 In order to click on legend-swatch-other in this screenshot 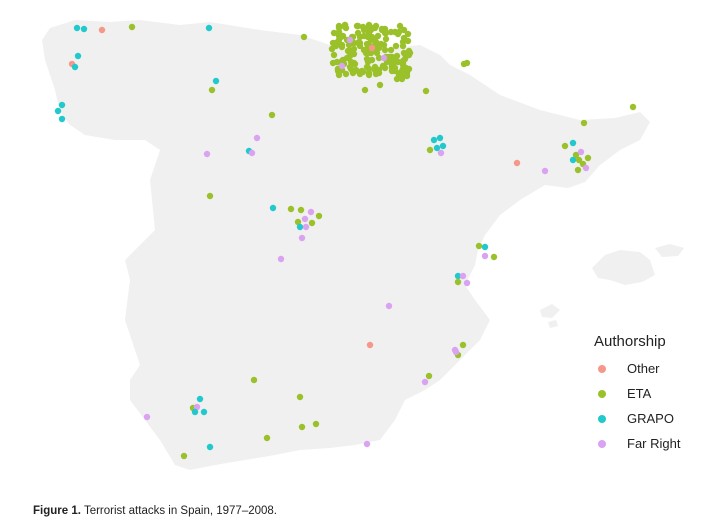, I will do `click(602, 368)`.